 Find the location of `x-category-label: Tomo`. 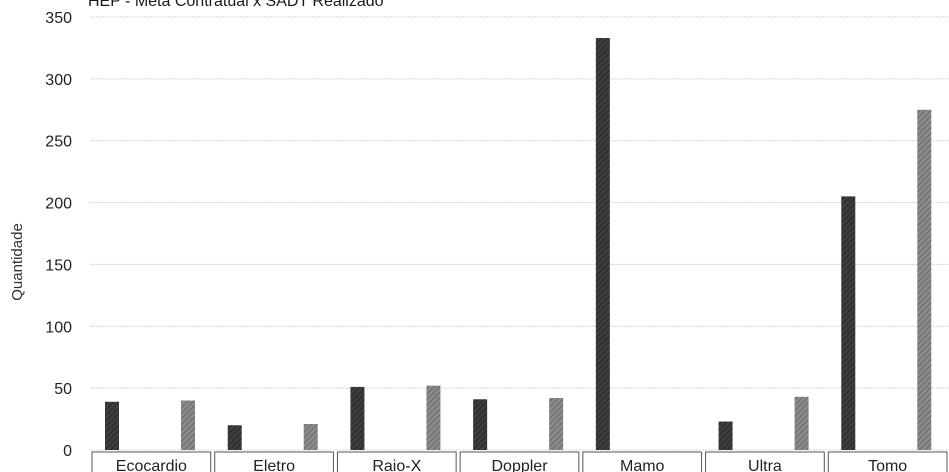

x-category-label: Tomo is located at coordinates (887, 465).